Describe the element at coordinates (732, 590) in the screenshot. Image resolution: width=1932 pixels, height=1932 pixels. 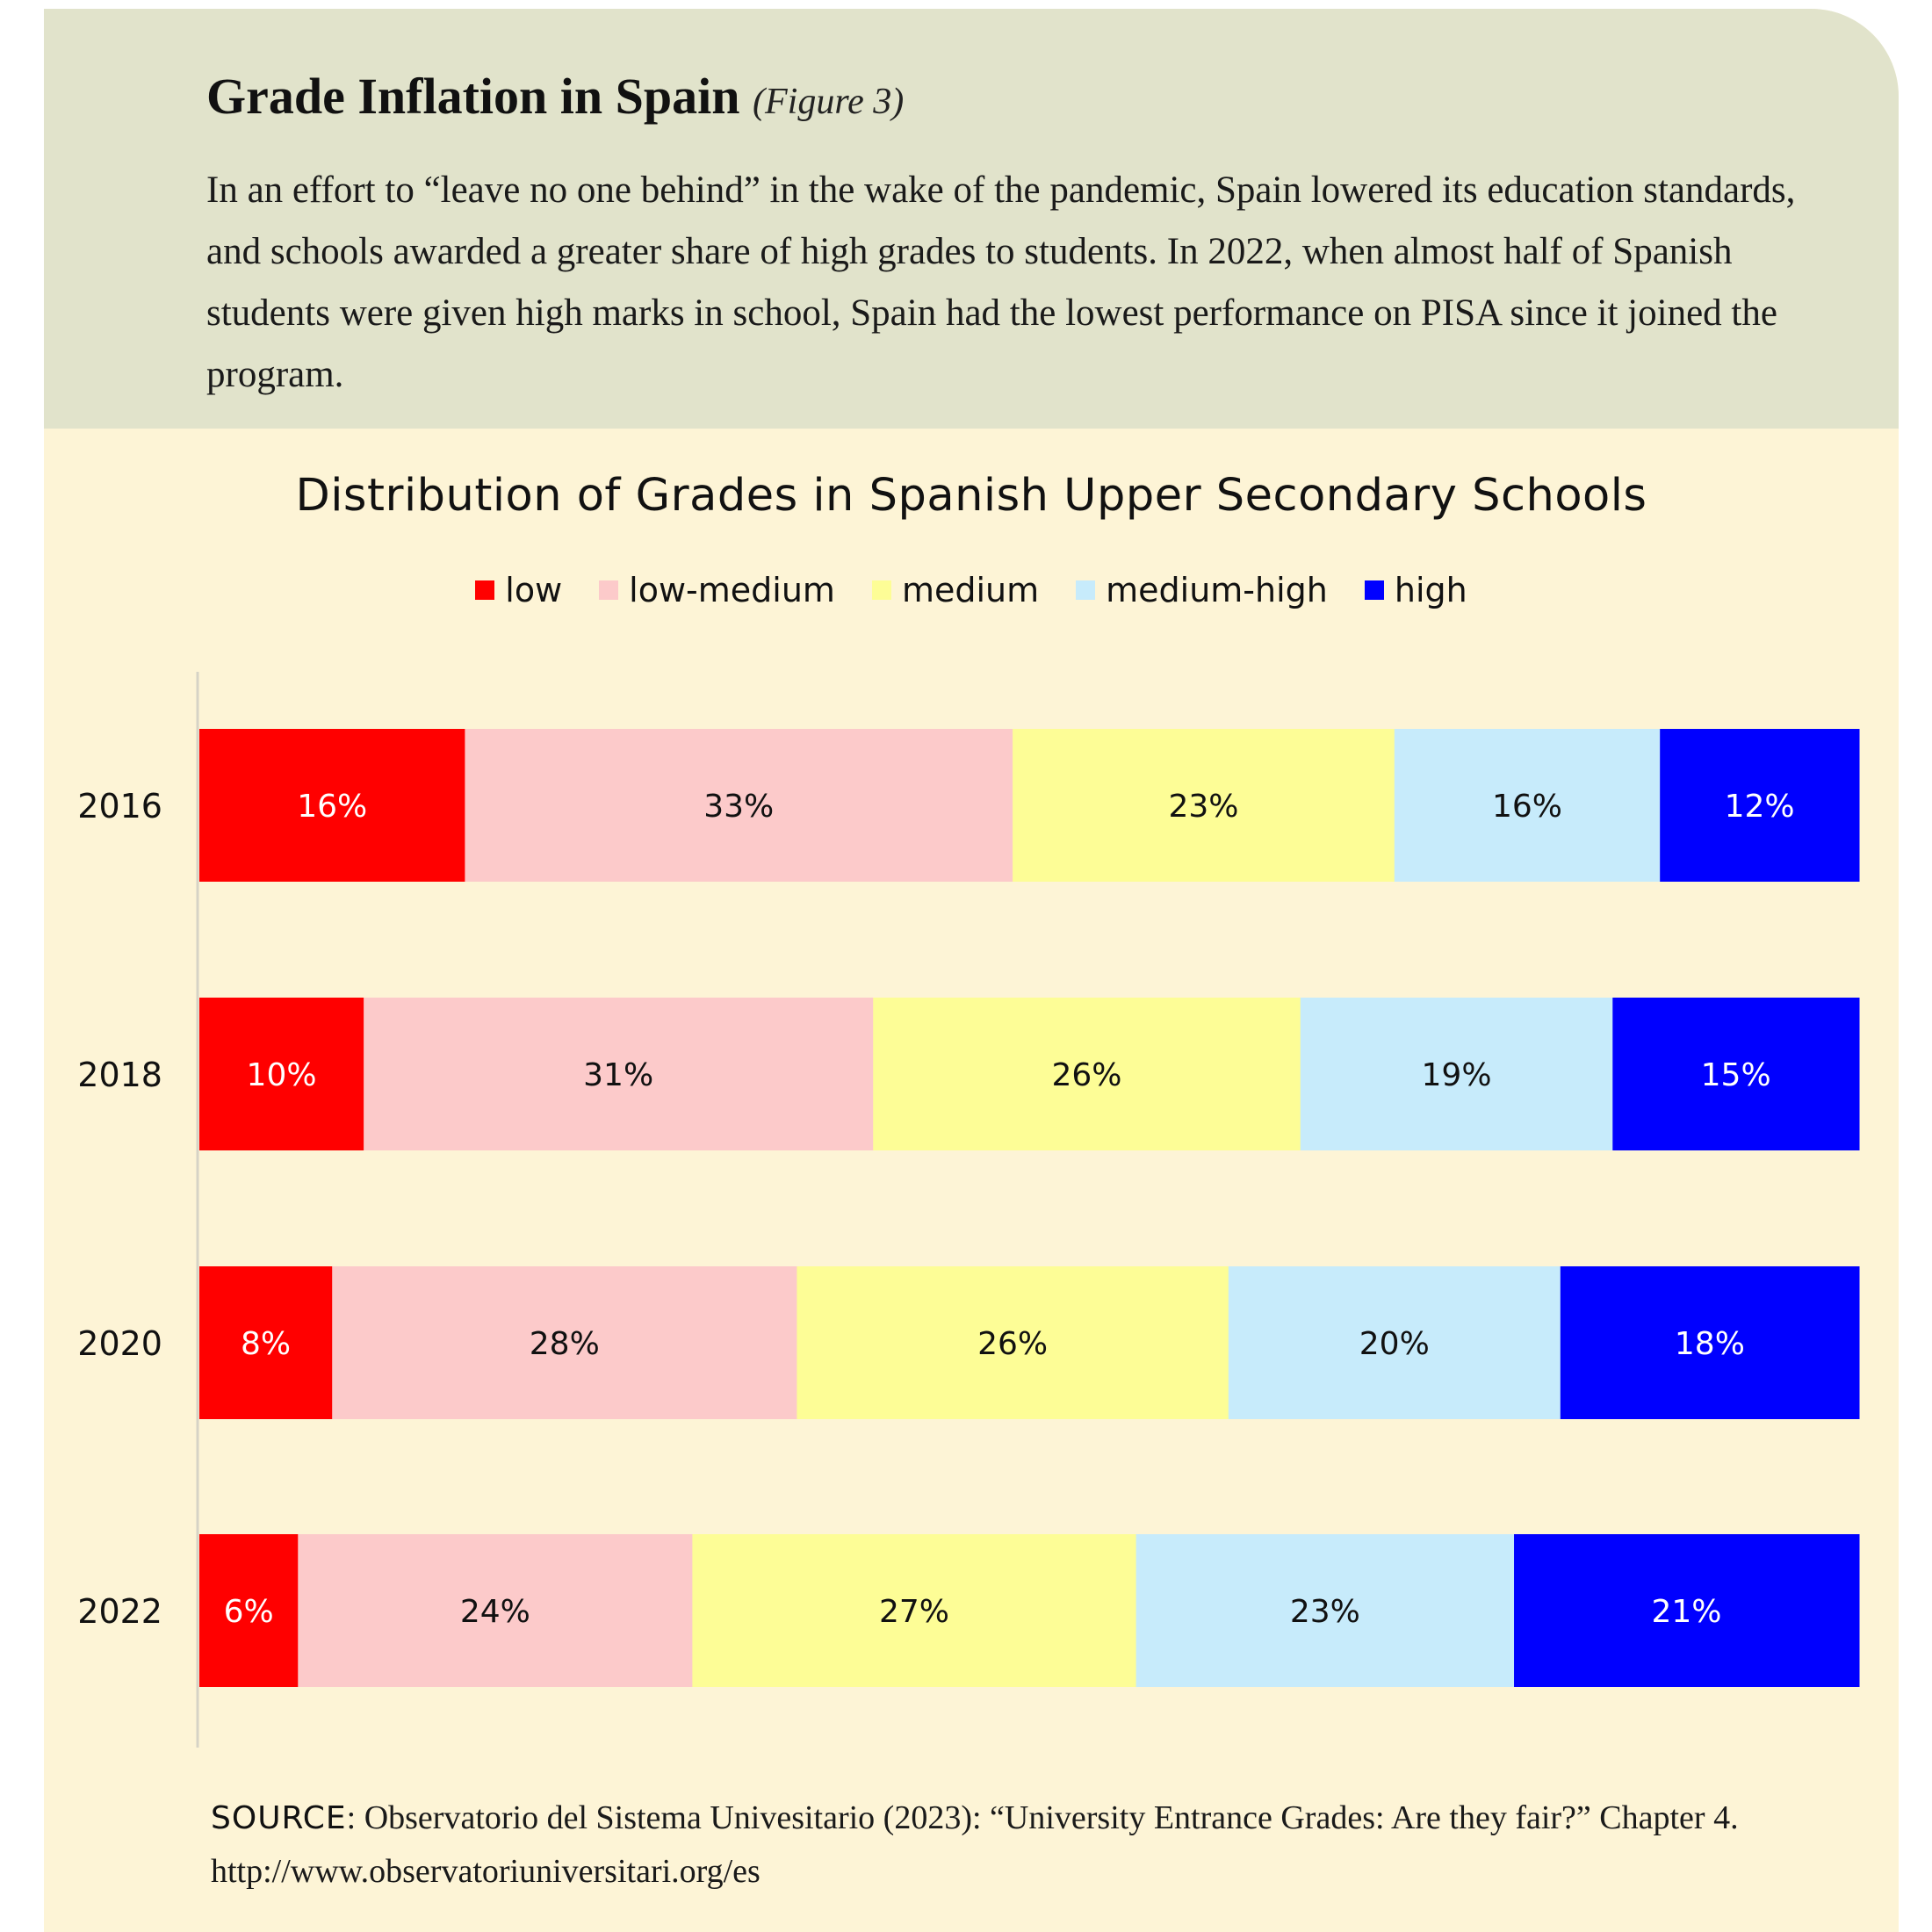
I see `legend-label: low-medium` at that location.